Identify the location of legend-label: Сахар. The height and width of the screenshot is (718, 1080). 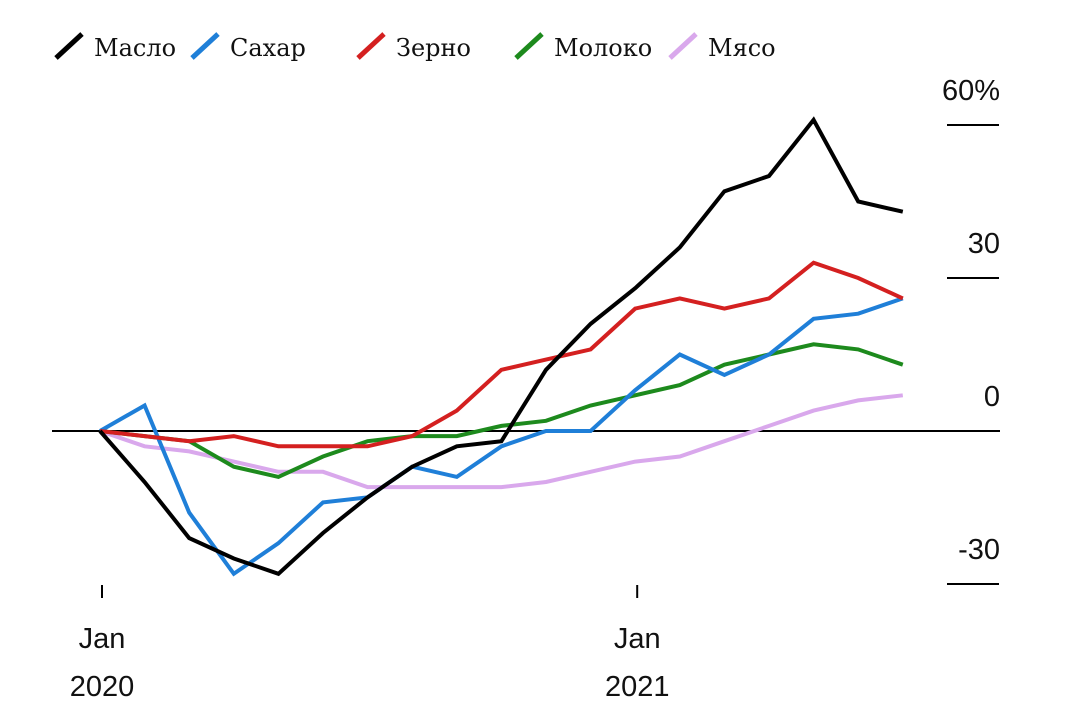
(268, 48).